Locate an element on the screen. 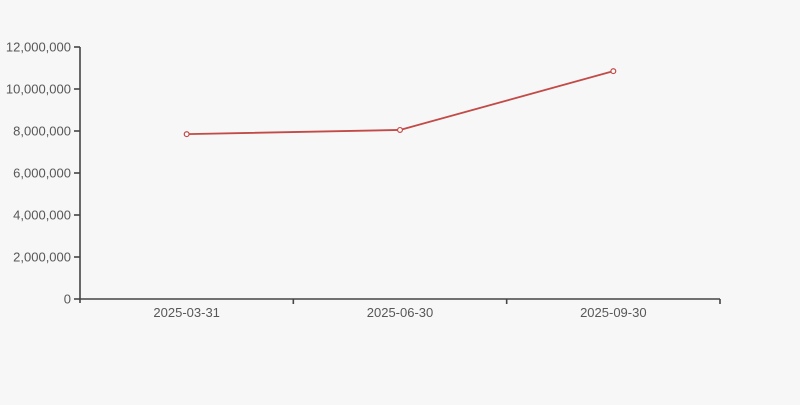  y-axis-tick-label: 8,000,000 is located at coordinates (42, 131).